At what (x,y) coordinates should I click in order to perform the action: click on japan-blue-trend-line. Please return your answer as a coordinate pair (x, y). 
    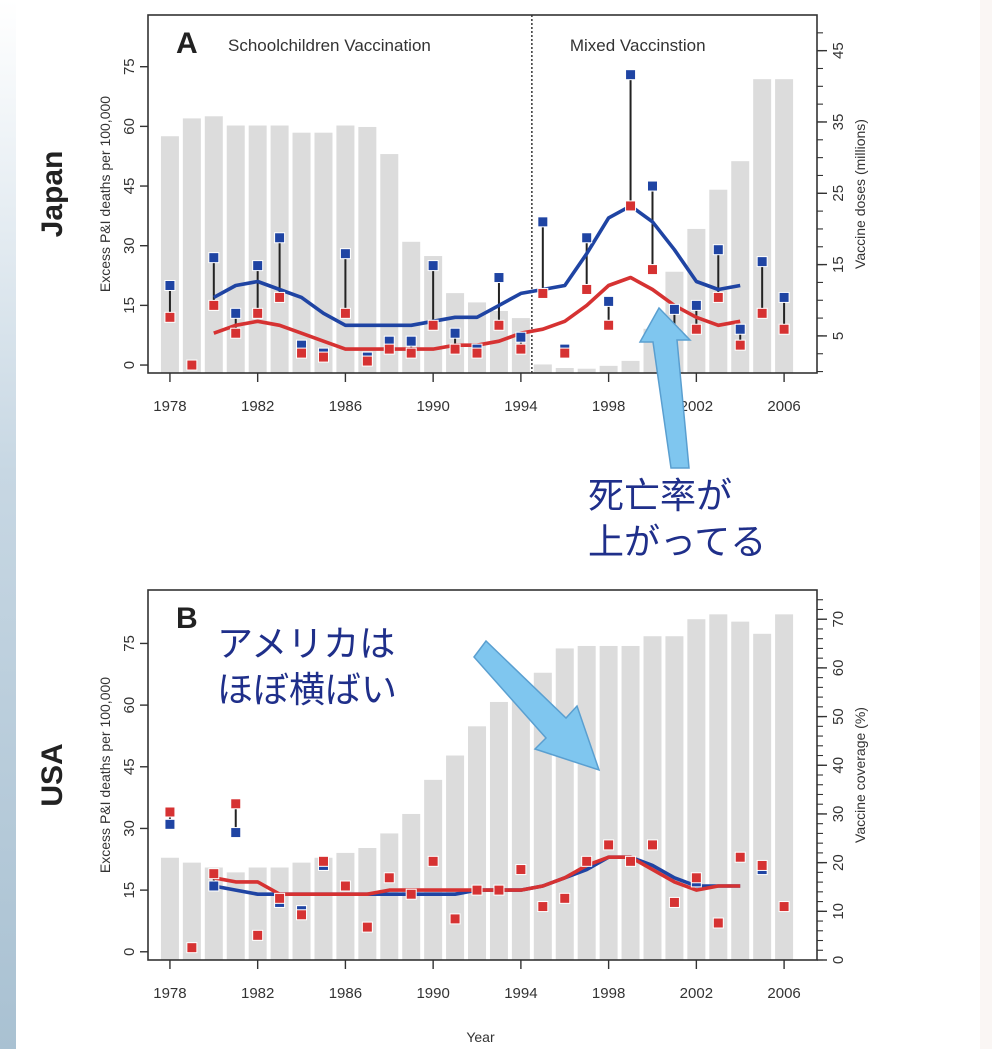
    Looking at the image, I should click on (476, 266).